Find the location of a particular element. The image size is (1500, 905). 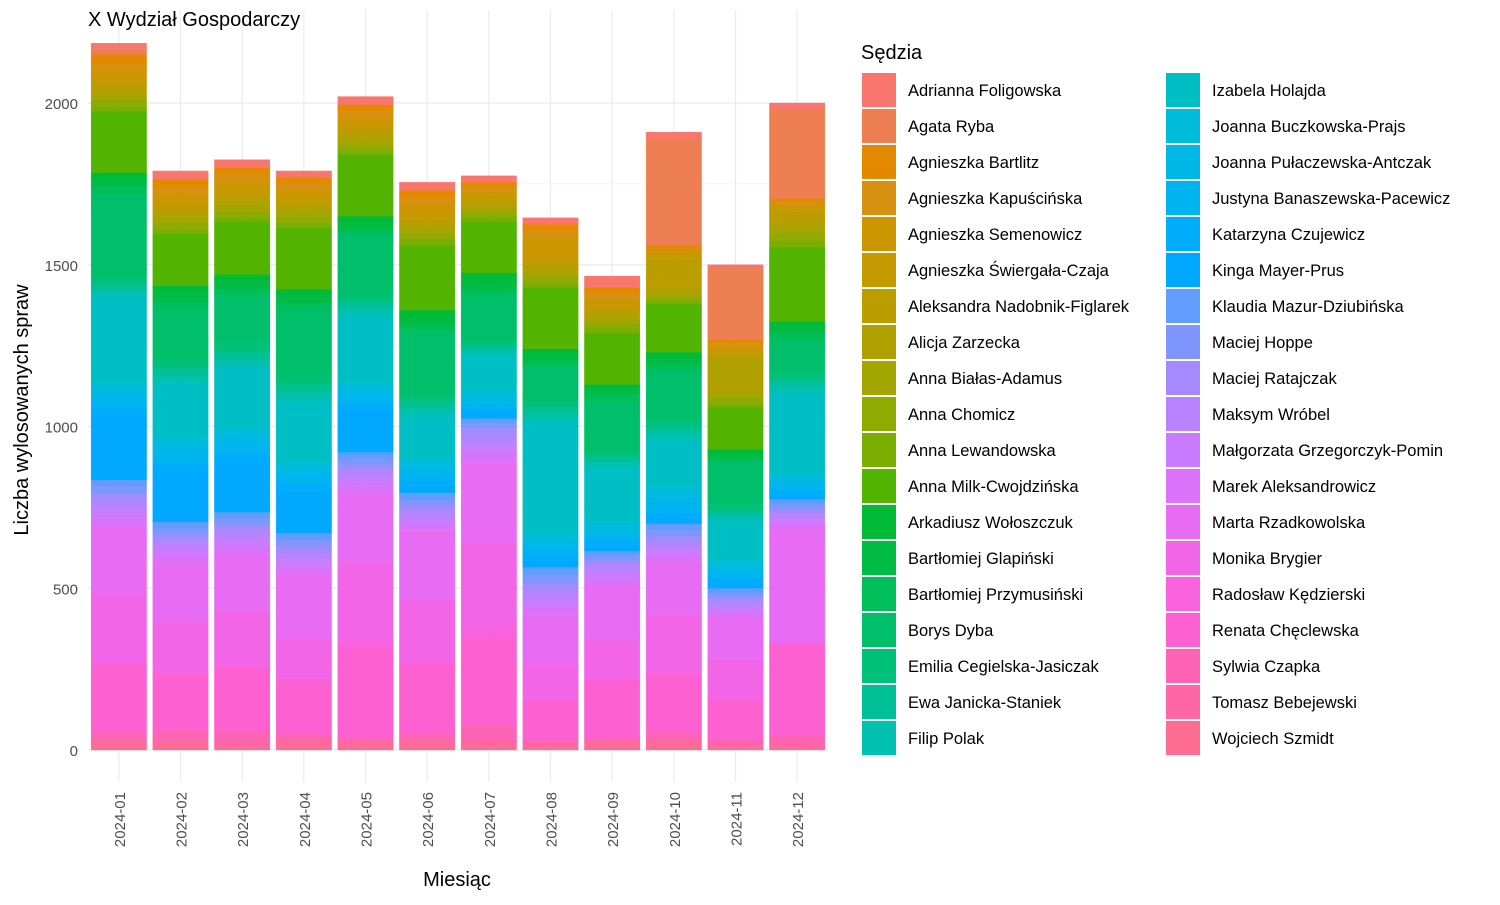

legend-item: Marta Rzadkowolska is located at coordinates (1266, 522).